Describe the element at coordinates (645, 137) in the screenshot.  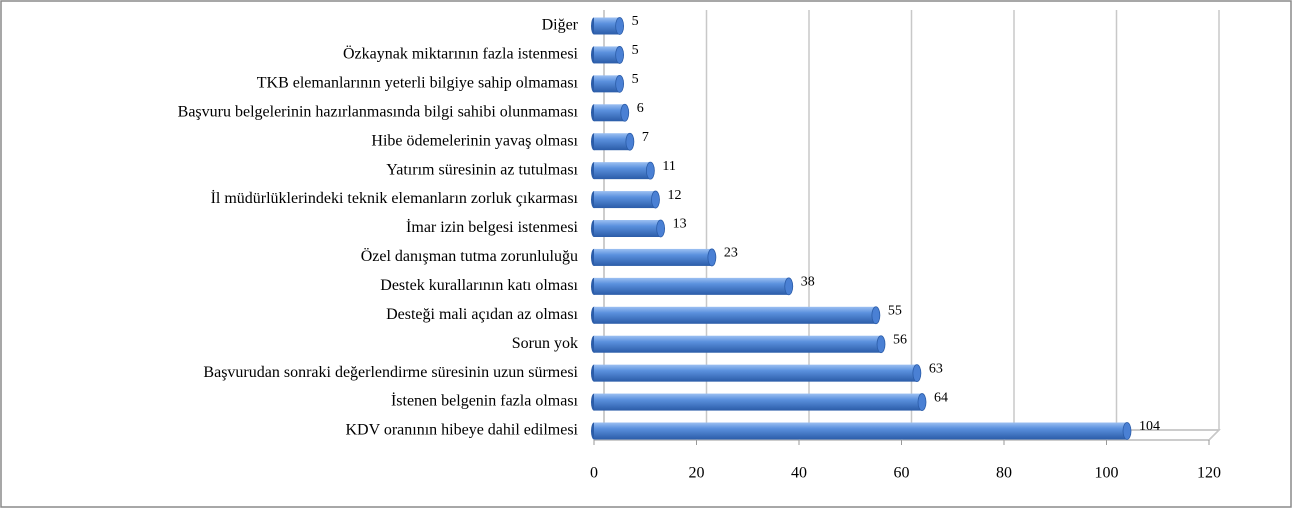
I see `value-label: 7` at that location.